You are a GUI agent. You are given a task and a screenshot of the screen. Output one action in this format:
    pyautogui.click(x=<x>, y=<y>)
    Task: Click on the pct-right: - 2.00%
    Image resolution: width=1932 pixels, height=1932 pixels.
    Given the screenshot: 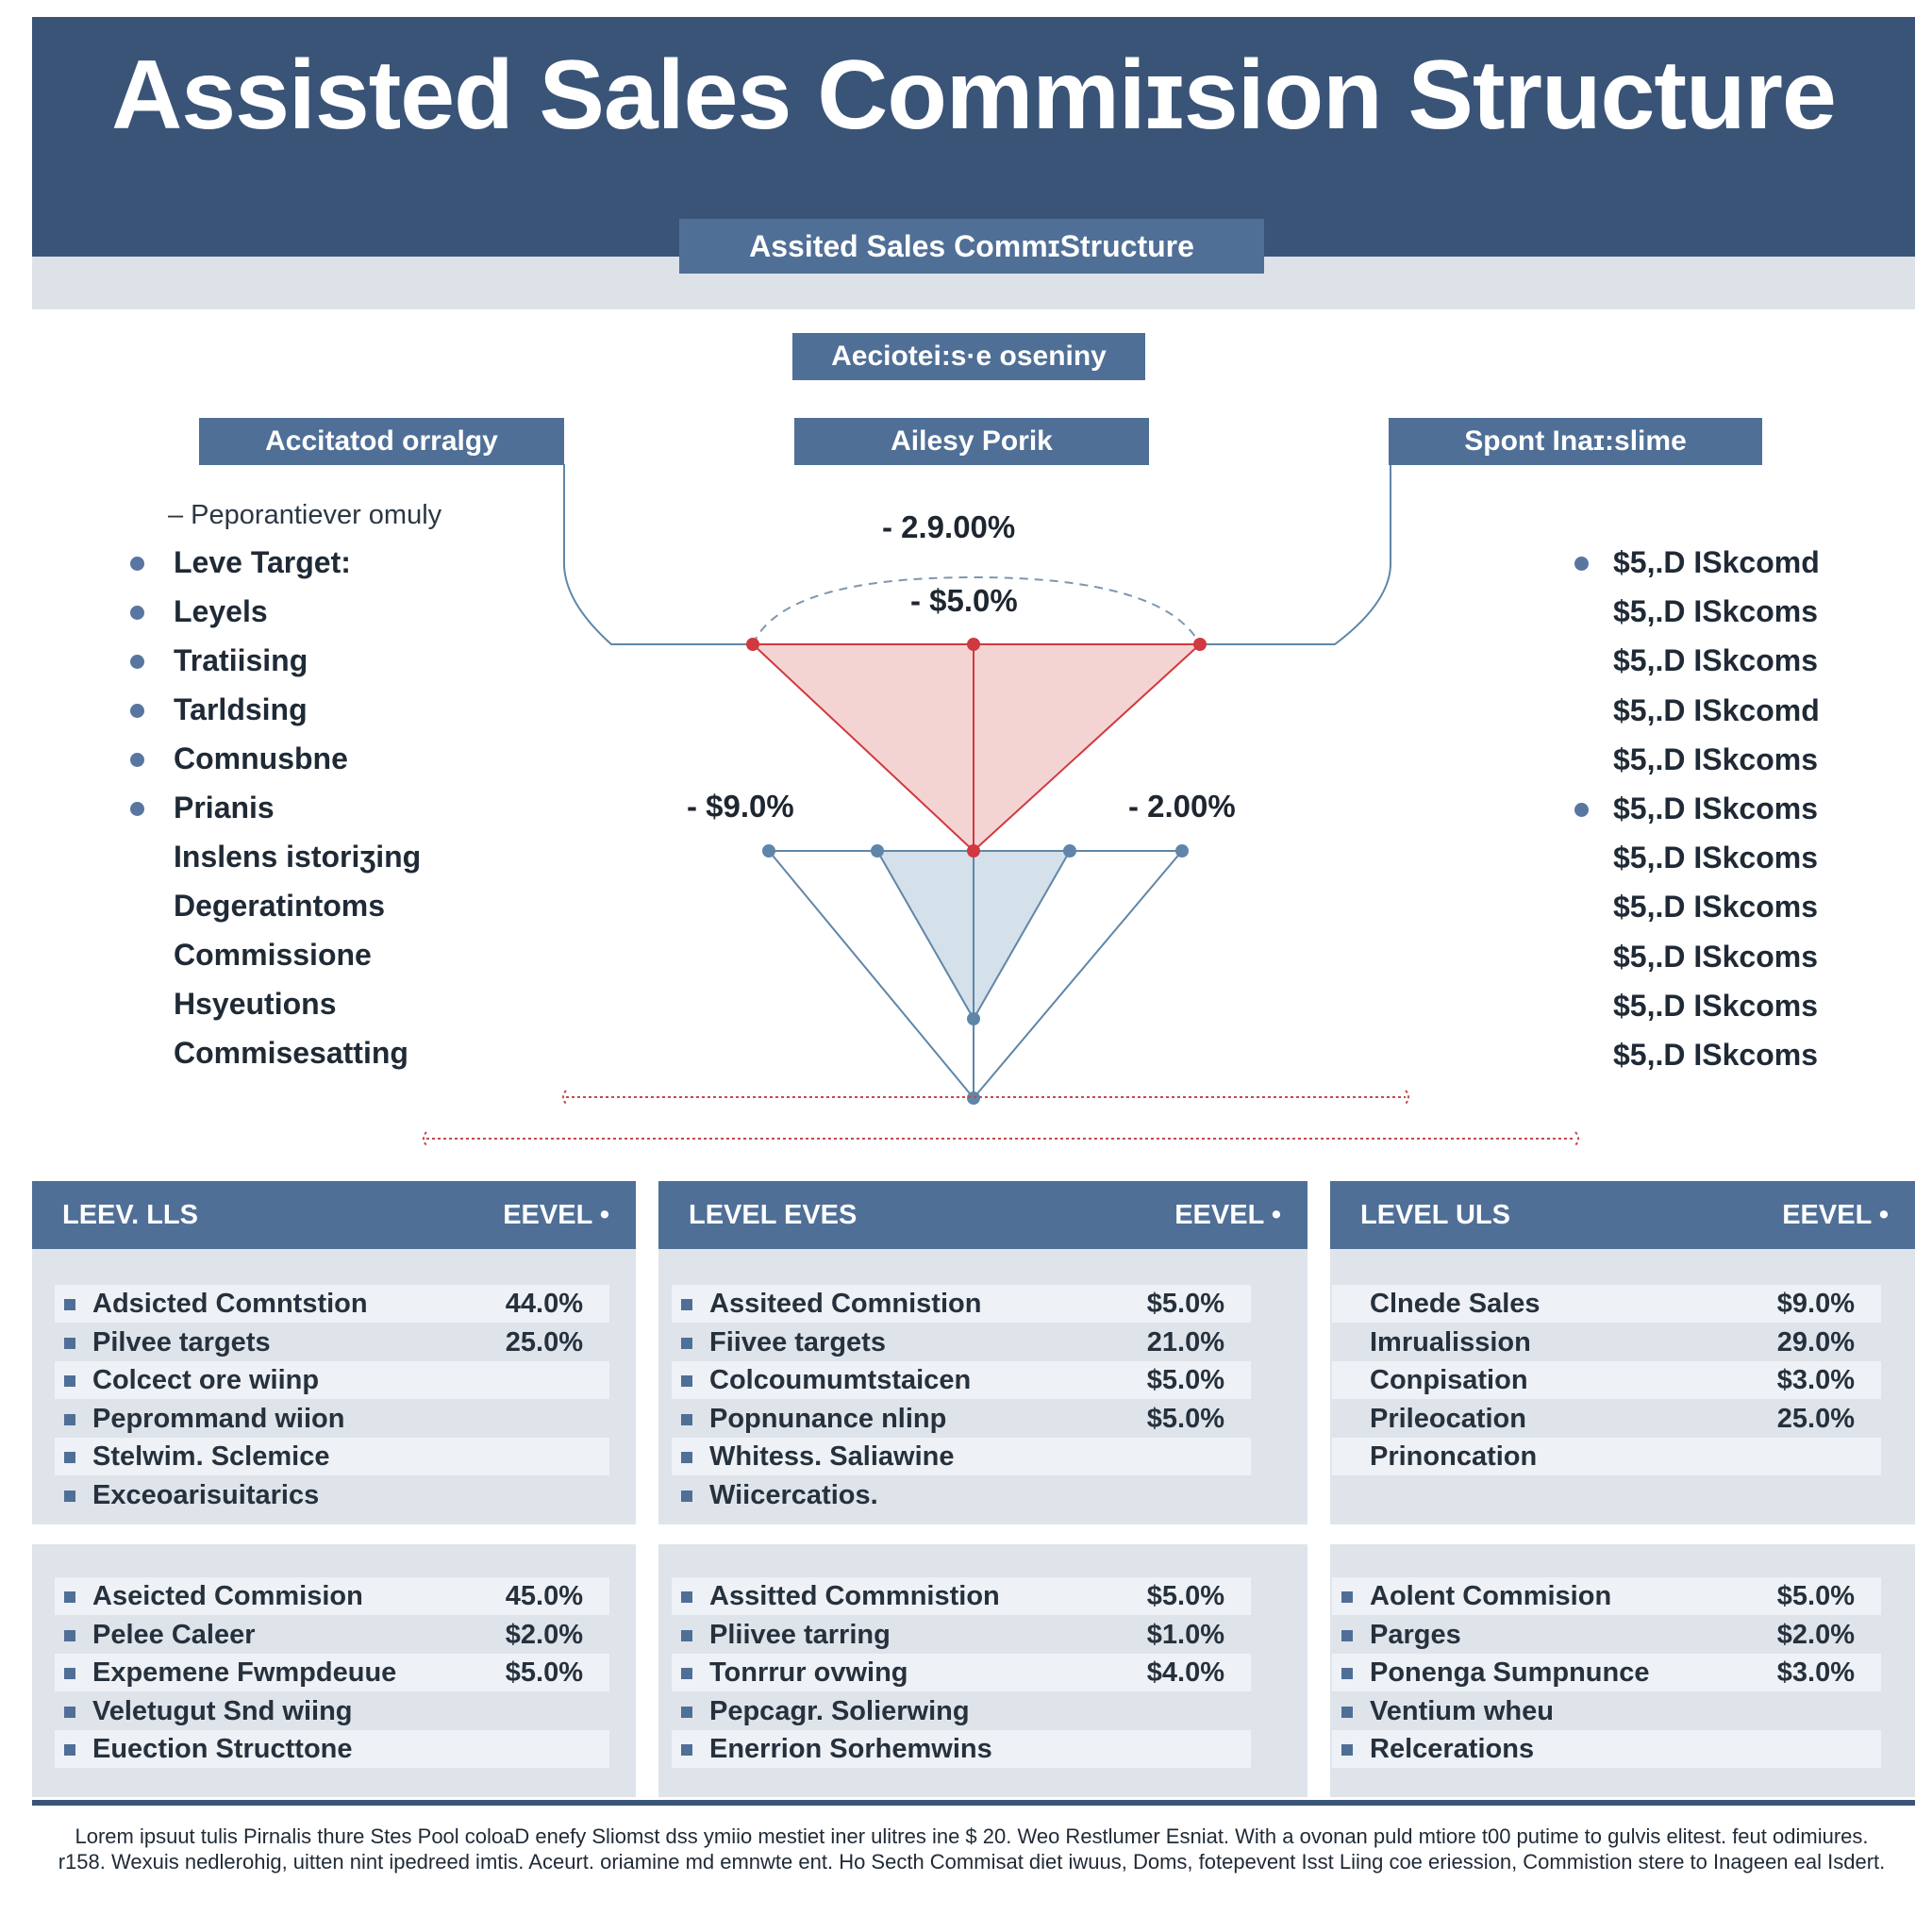 What is the action you would take?
    pyautogui.click(x=1182, y=806)
    